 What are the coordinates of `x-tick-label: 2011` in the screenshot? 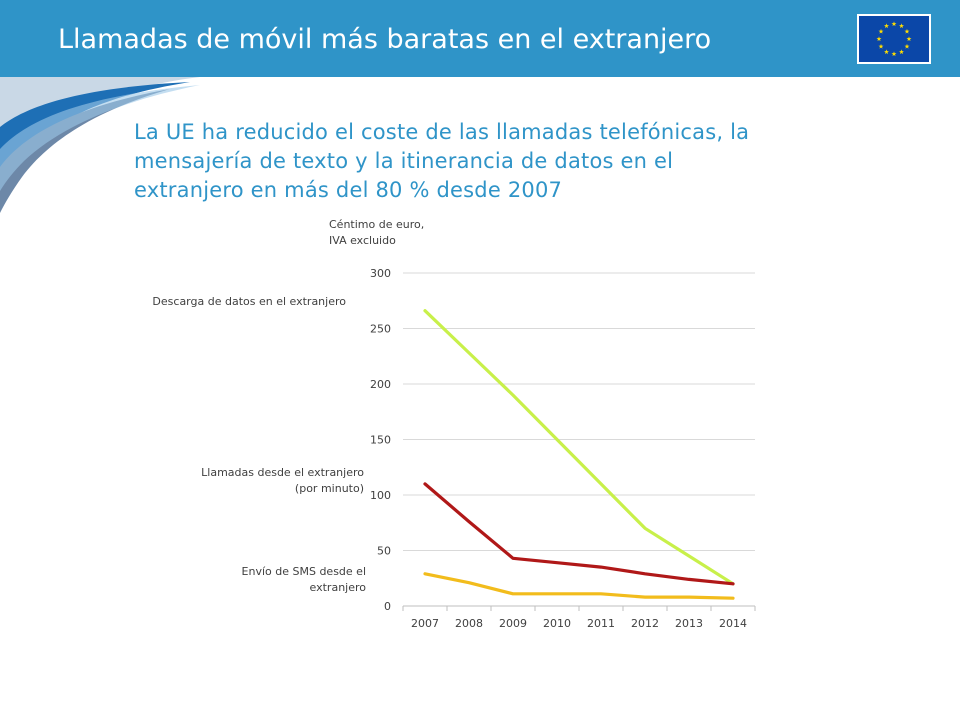 It's located at (601, 623).